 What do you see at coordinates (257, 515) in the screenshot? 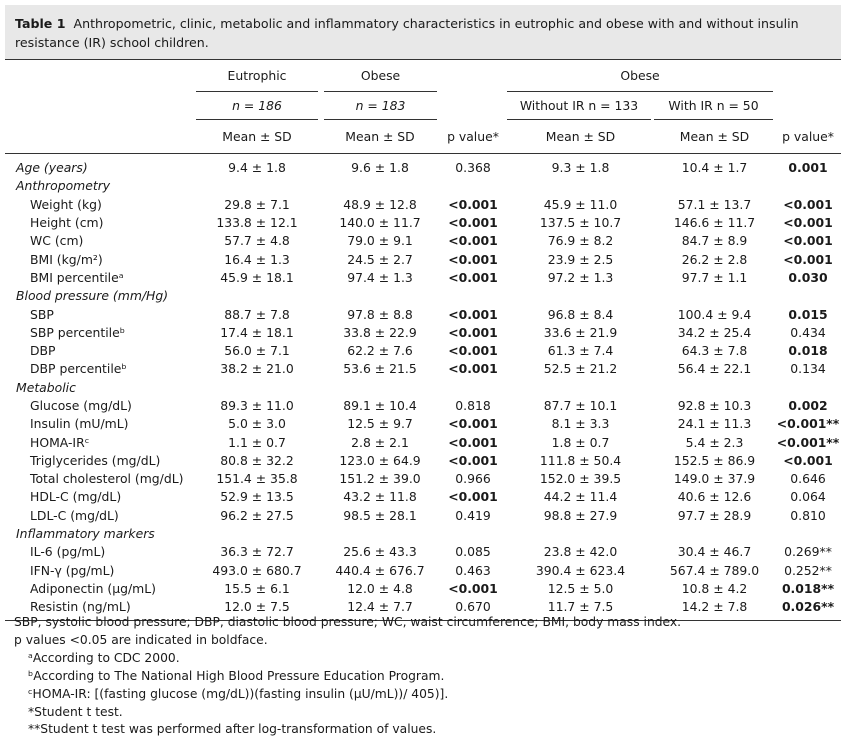
I see `mean-sd-cell: 96.2 ± 27.5` at bounding box center [257, 515].